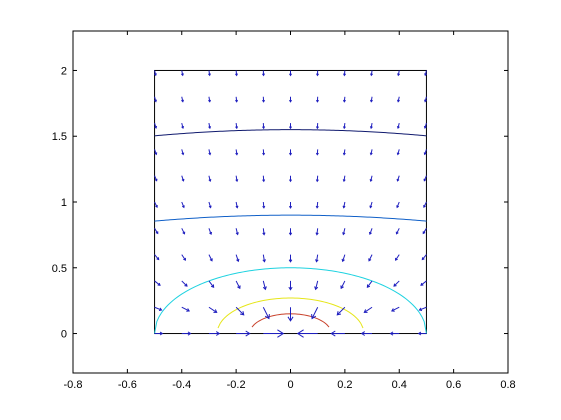  I want to click on y-tick-label: 0.5, so click(59, 269).